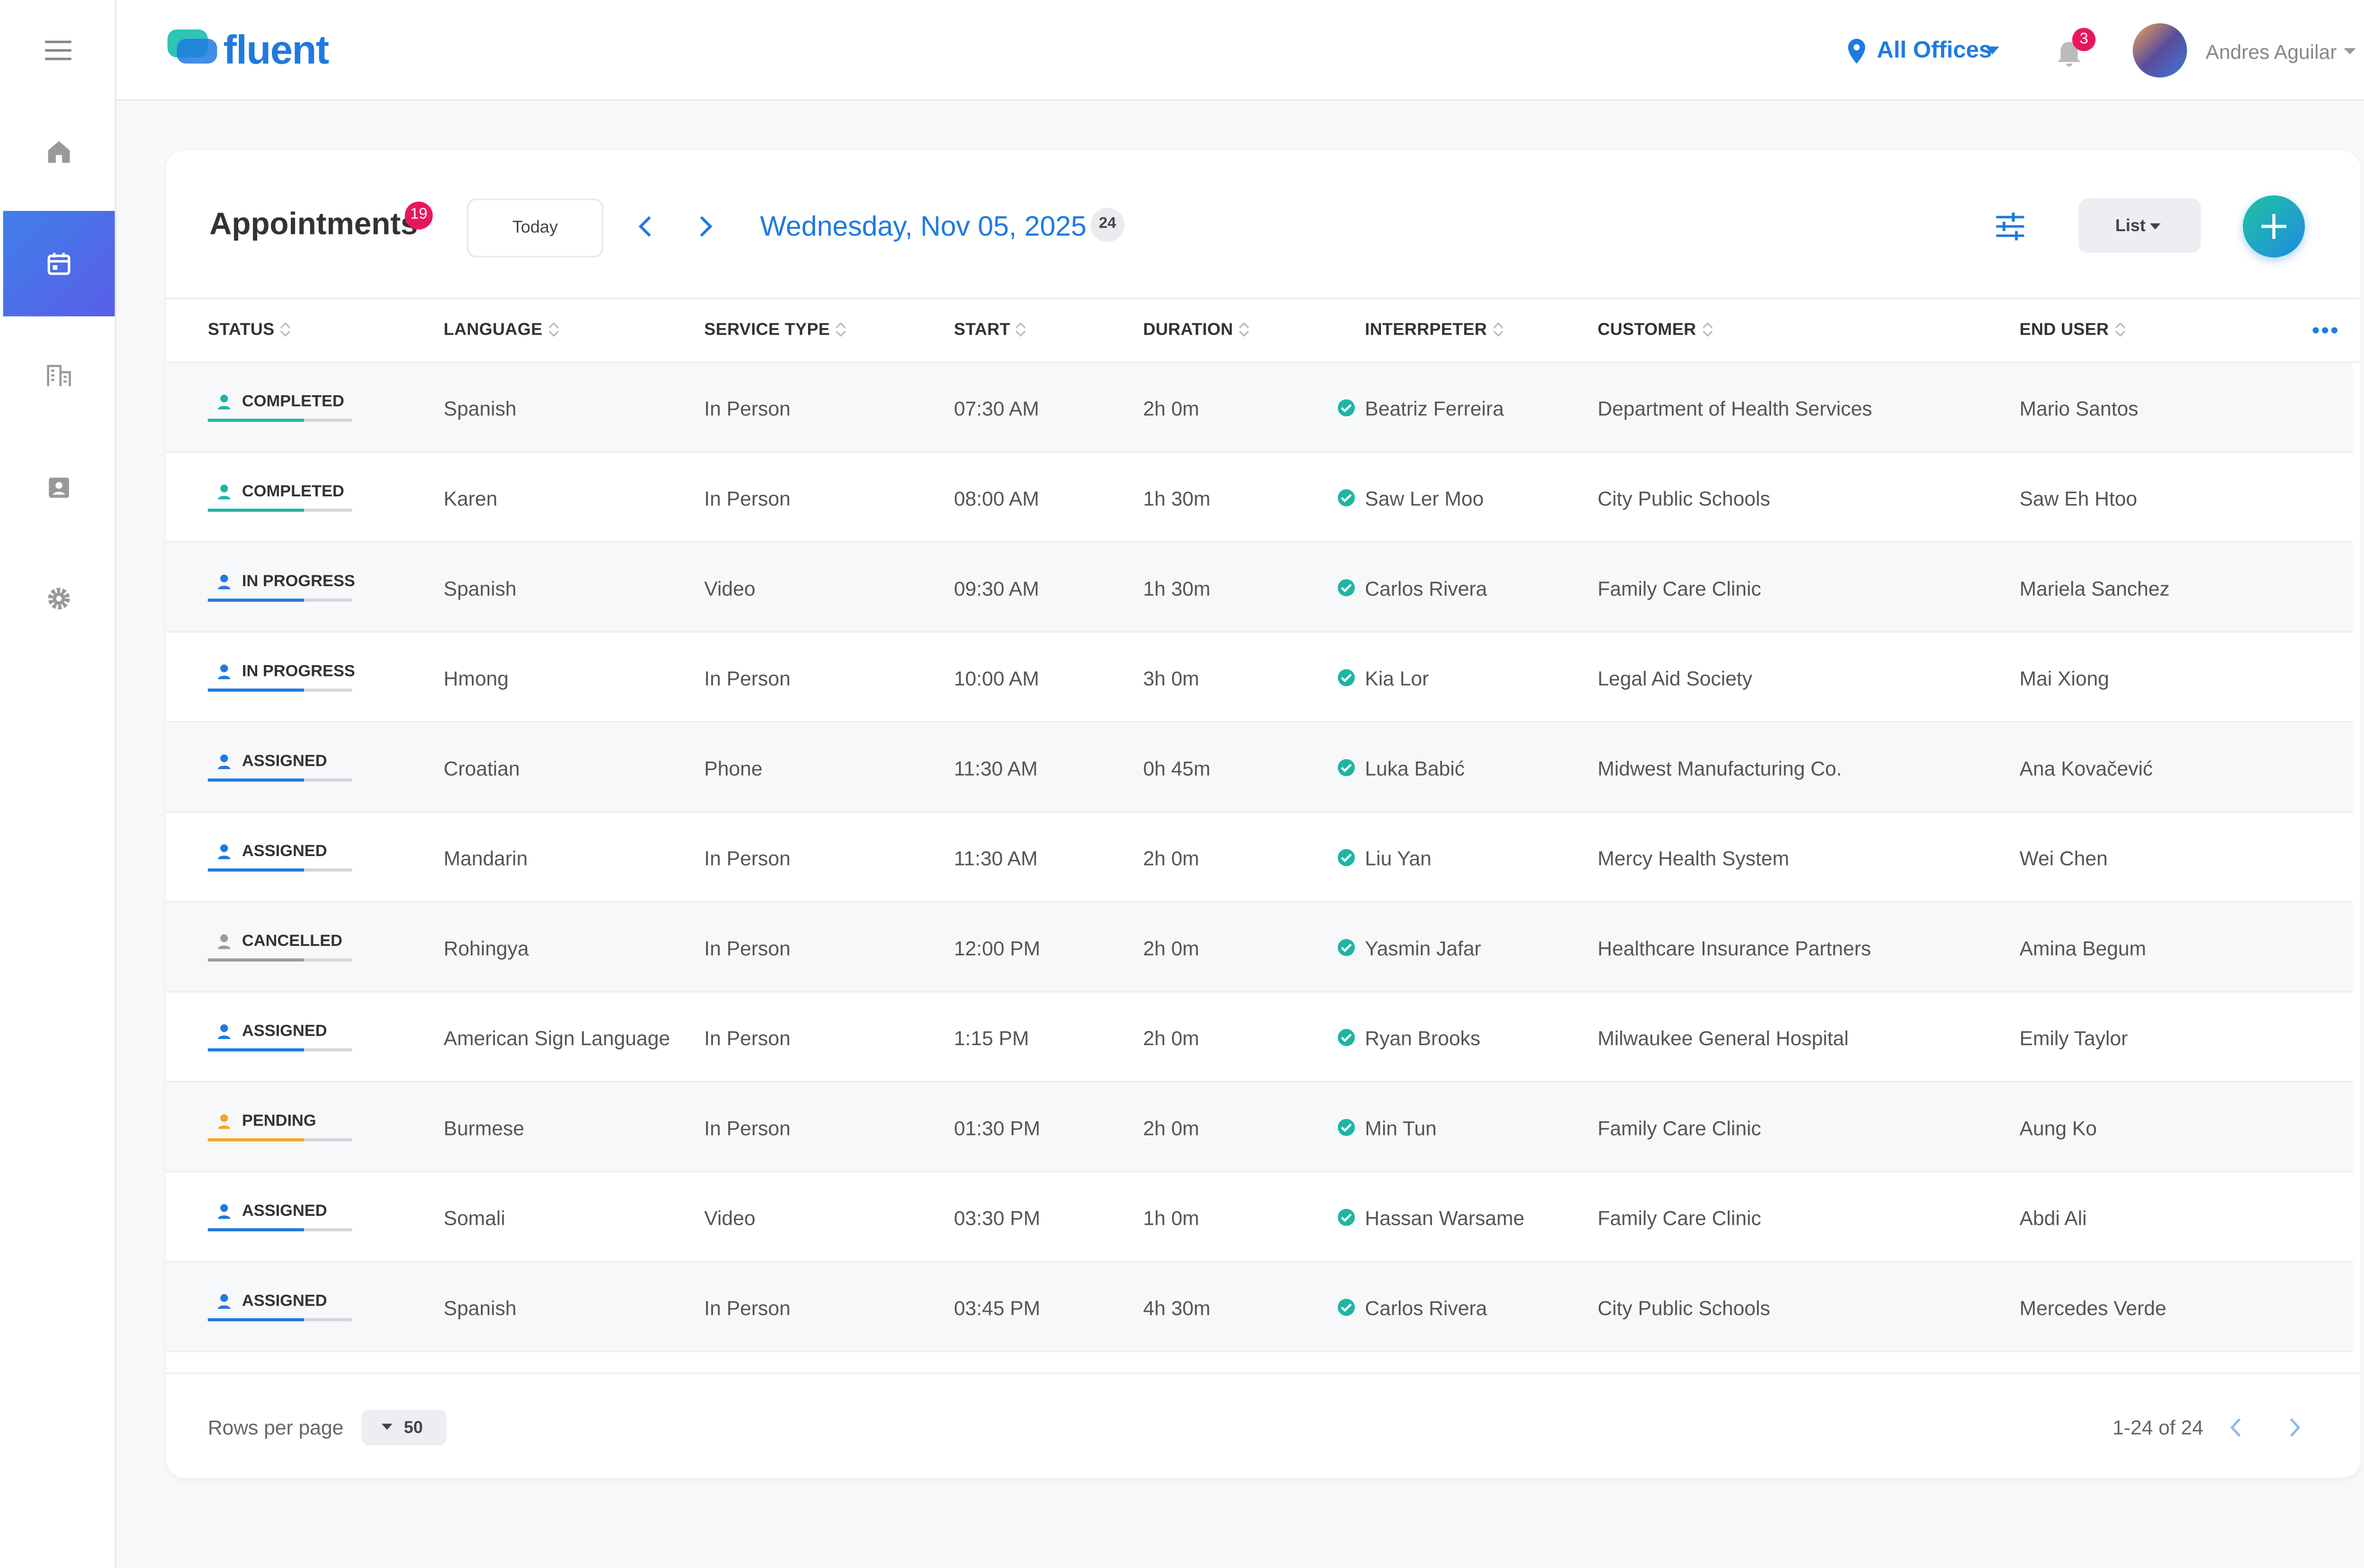 The height and width of the screenshot is (1568, 2364). I want to click on more-columns, so click(2325, 330).